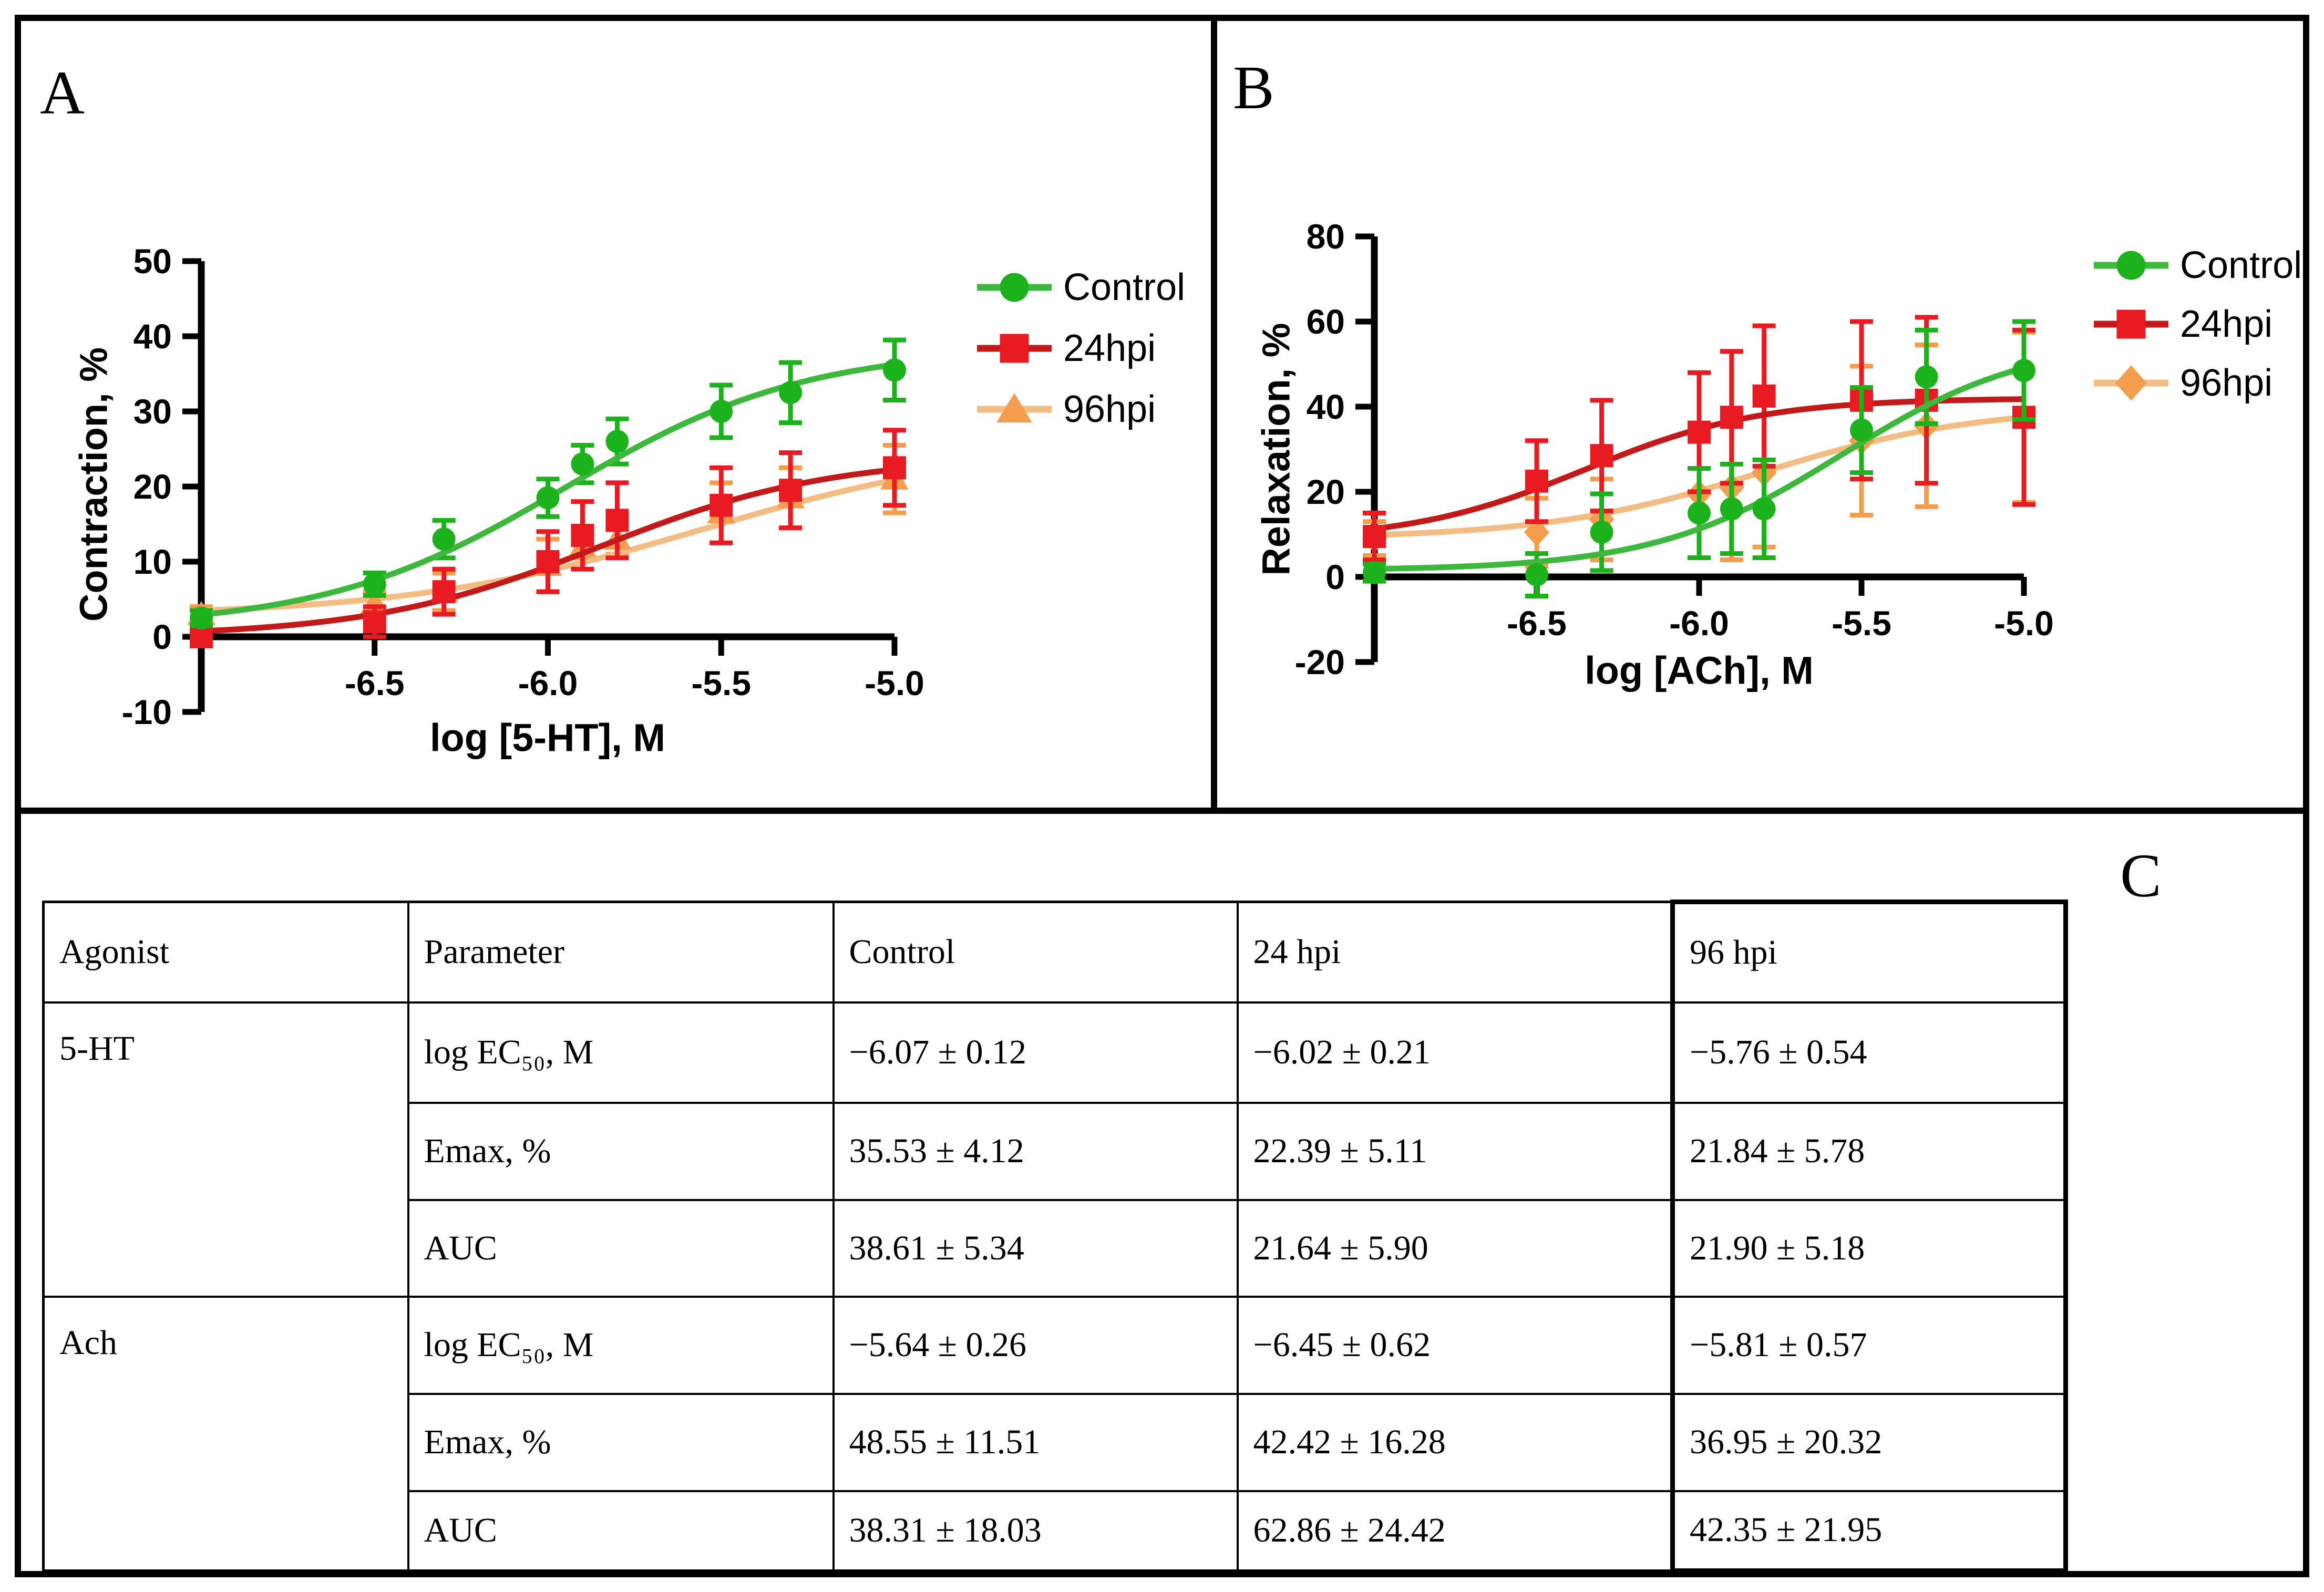 This screenshot has height=1592, width=2324. I want to click on panel-divider-horizontal, so click(1162, 811).